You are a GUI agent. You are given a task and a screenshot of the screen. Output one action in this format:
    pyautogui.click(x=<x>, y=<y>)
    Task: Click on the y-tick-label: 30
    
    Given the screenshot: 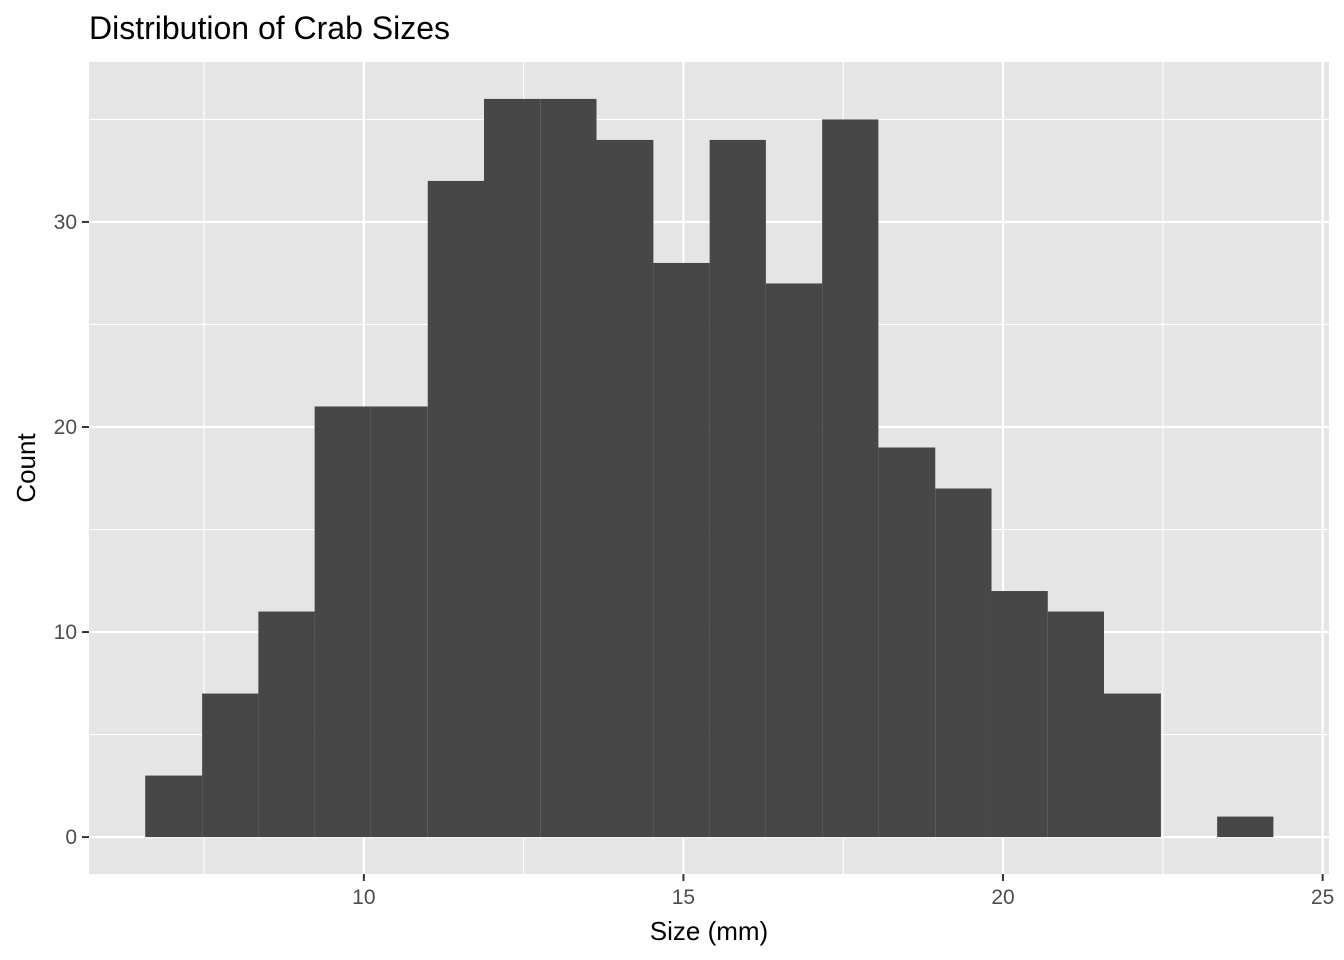 What is the action you would take?
    pyautogui.click(x=65, y=222)
    